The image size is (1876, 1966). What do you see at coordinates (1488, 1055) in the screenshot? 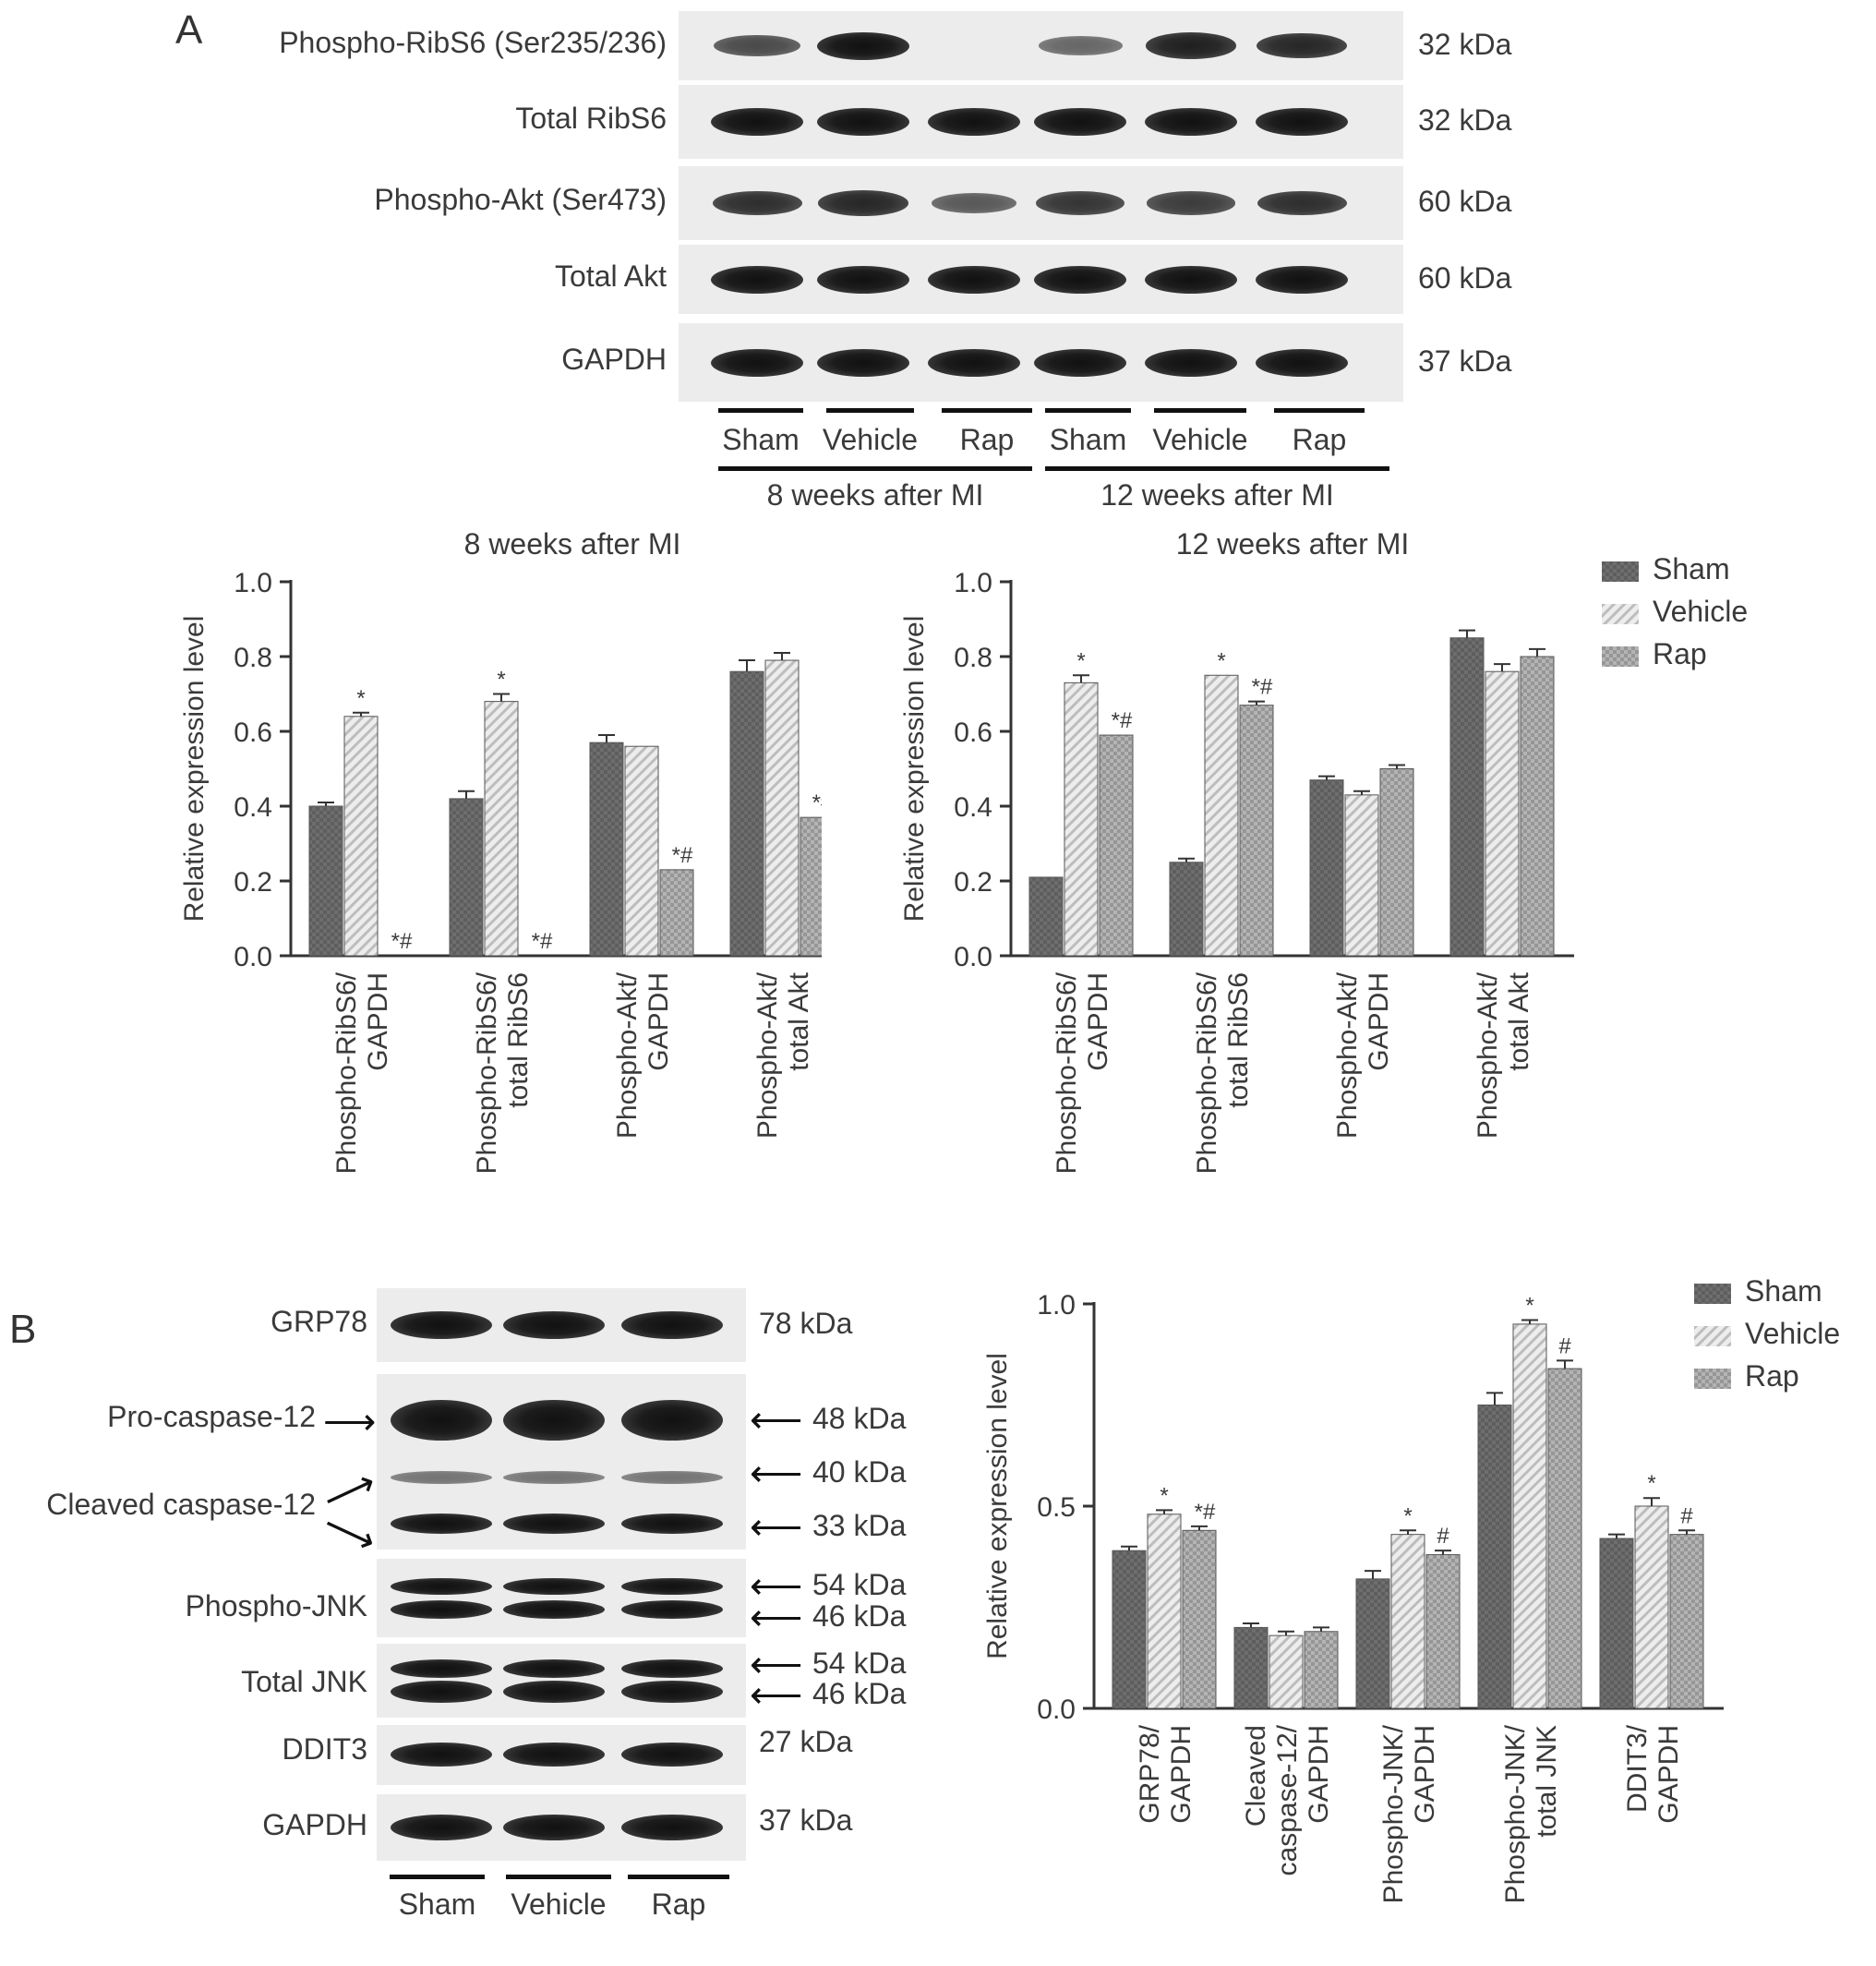
I see `x-category-label: Phospho-Akt/` at bounding box center [1488, 1055].